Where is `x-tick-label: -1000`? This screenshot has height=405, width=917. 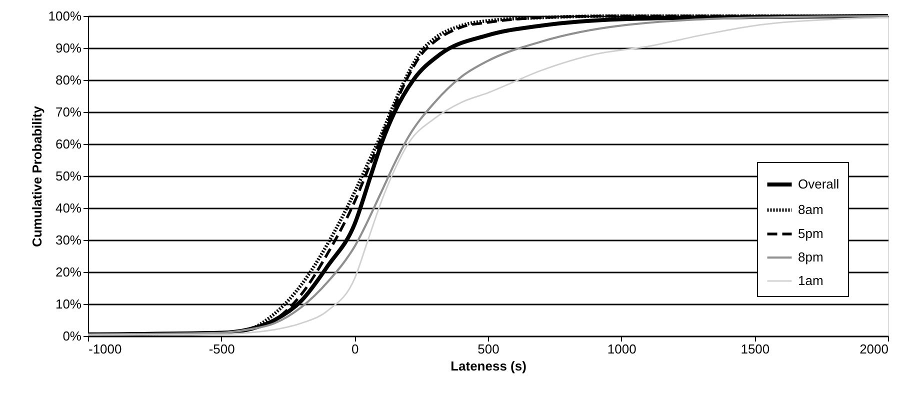
x-tick-label: -1000 is located at coordinates (105, 349).